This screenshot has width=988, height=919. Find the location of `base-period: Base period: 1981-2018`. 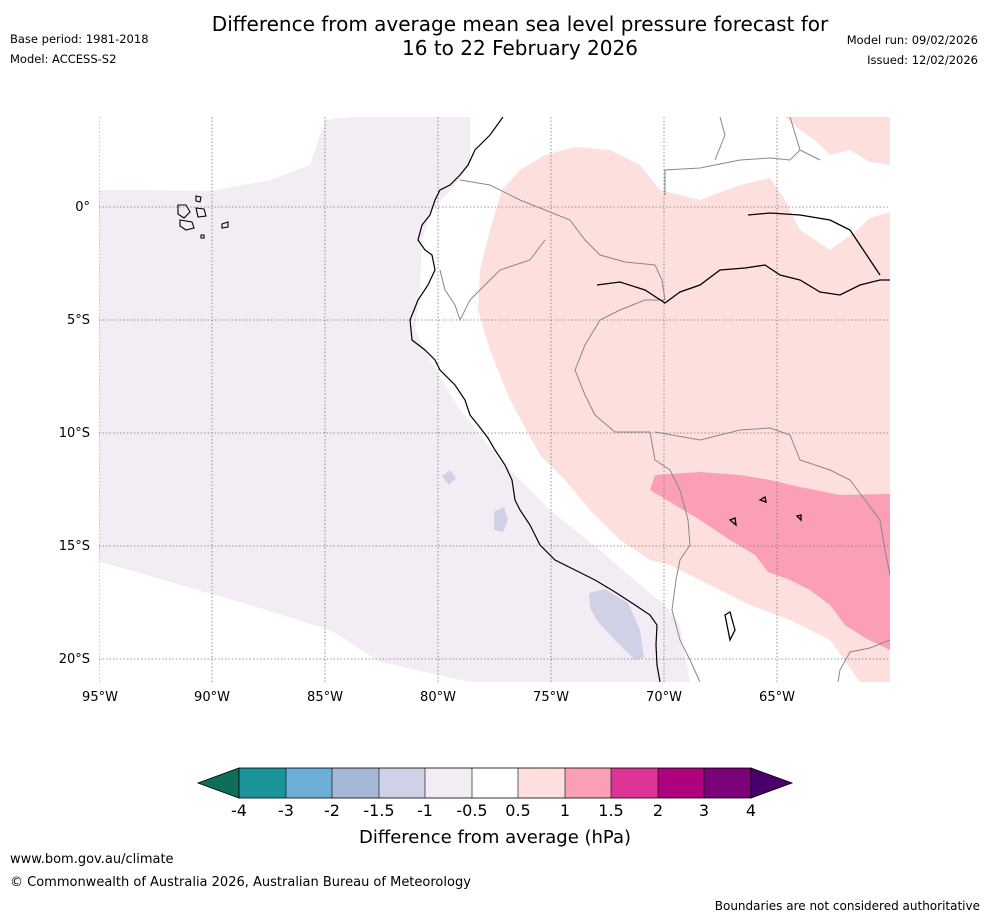

base-period: Base period: 1981-2018 is located at coordinates (79, 39).